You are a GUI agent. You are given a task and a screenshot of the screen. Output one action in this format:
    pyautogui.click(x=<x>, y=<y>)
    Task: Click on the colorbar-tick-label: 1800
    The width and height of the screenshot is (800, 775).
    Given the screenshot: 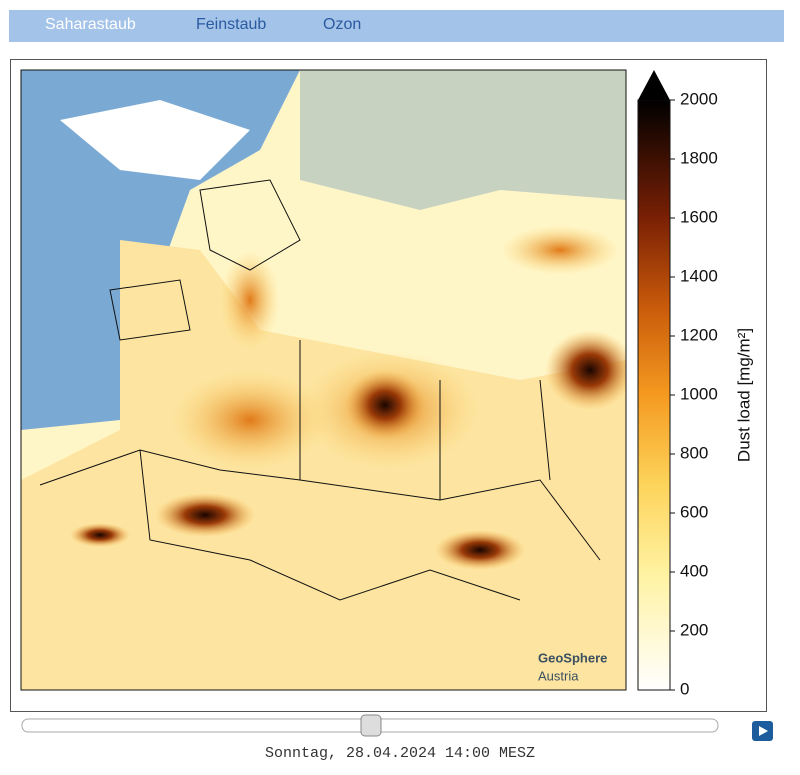 What is the action you would take?
    pyautogui.click(x=699, y=157)
    